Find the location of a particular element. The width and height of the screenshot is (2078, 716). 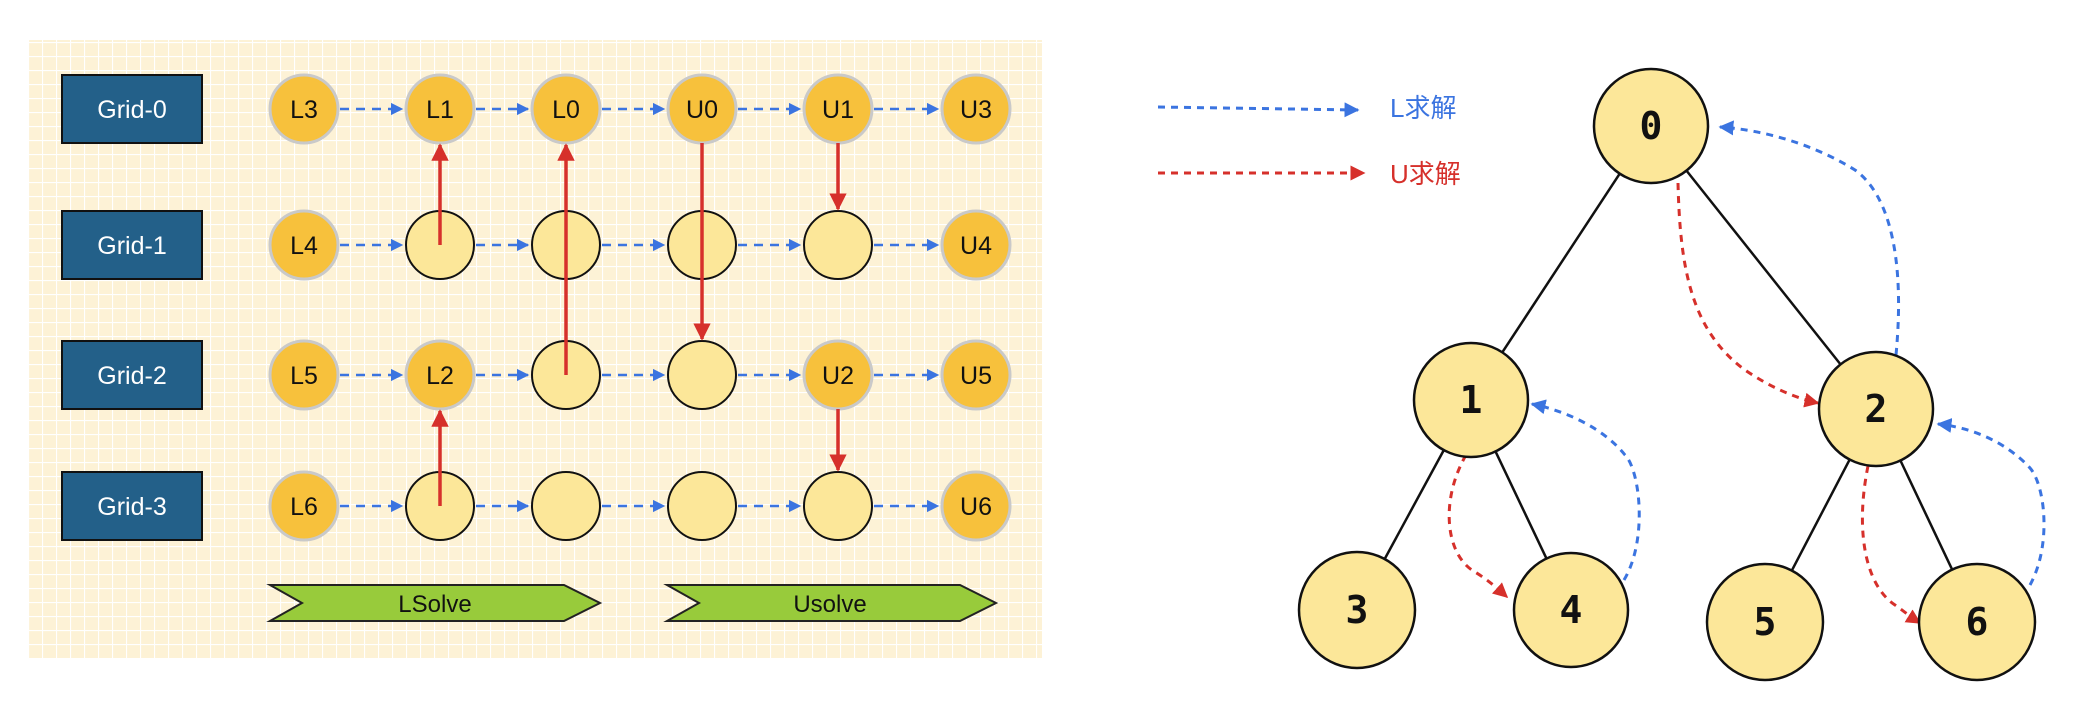

grid-label-box-2: Grid-2 is located at coordinates (132, 375).